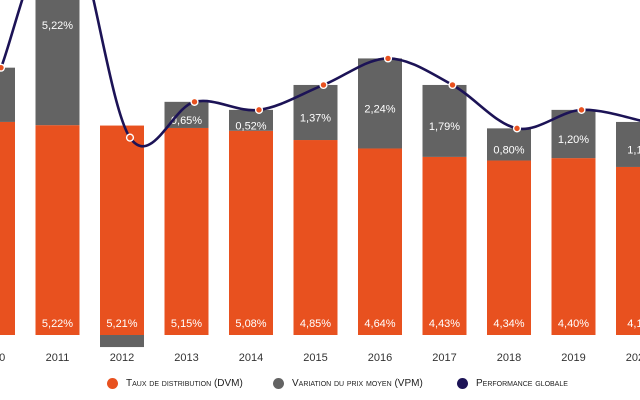 The image size is (640, 400). Describe the element at coordinates (315, 118) in the screenshot. I see `bar-label-variation: 1,37%` at that location.